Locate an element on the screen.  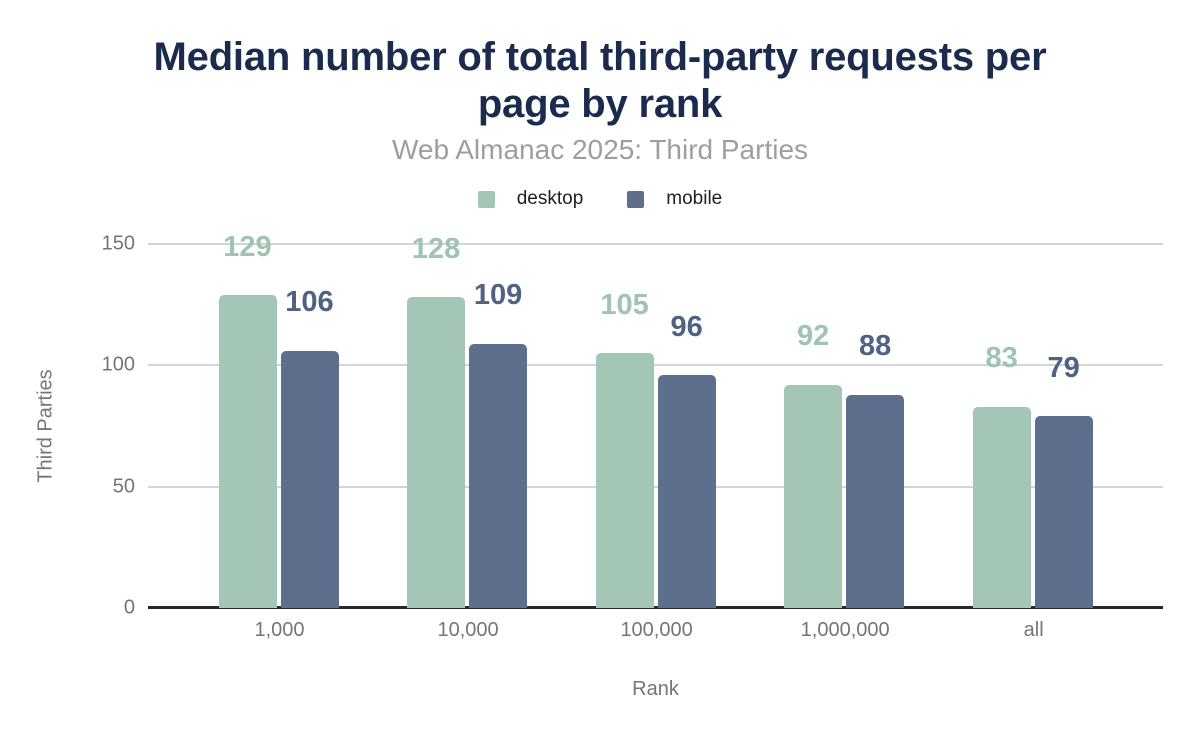
bar-mobile-1,000 is located at coordinates (309, 479).